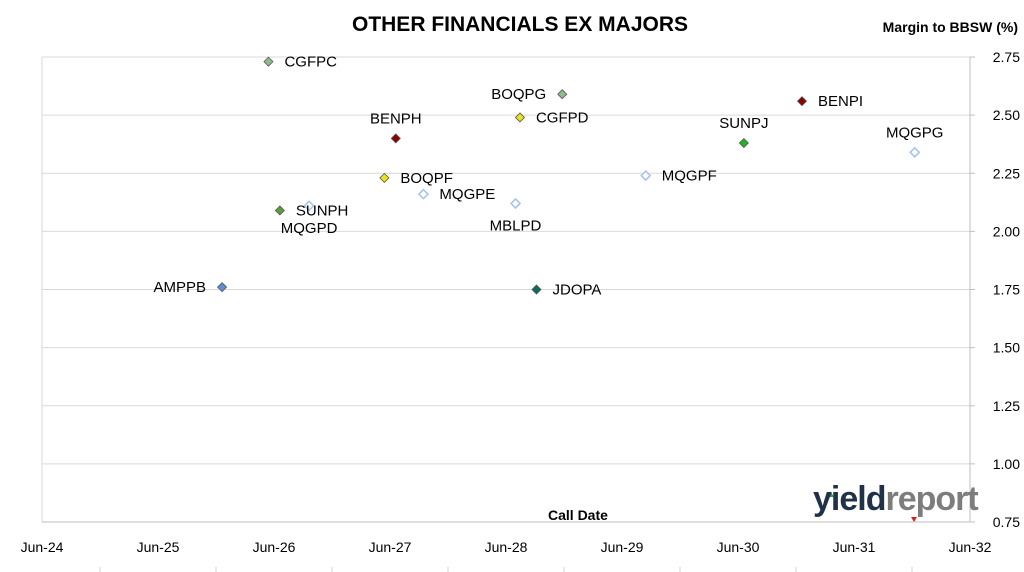 The width and height of the screenshot is (1024, 572). I want to click on data-label: MBLPD, so click(516, 225).